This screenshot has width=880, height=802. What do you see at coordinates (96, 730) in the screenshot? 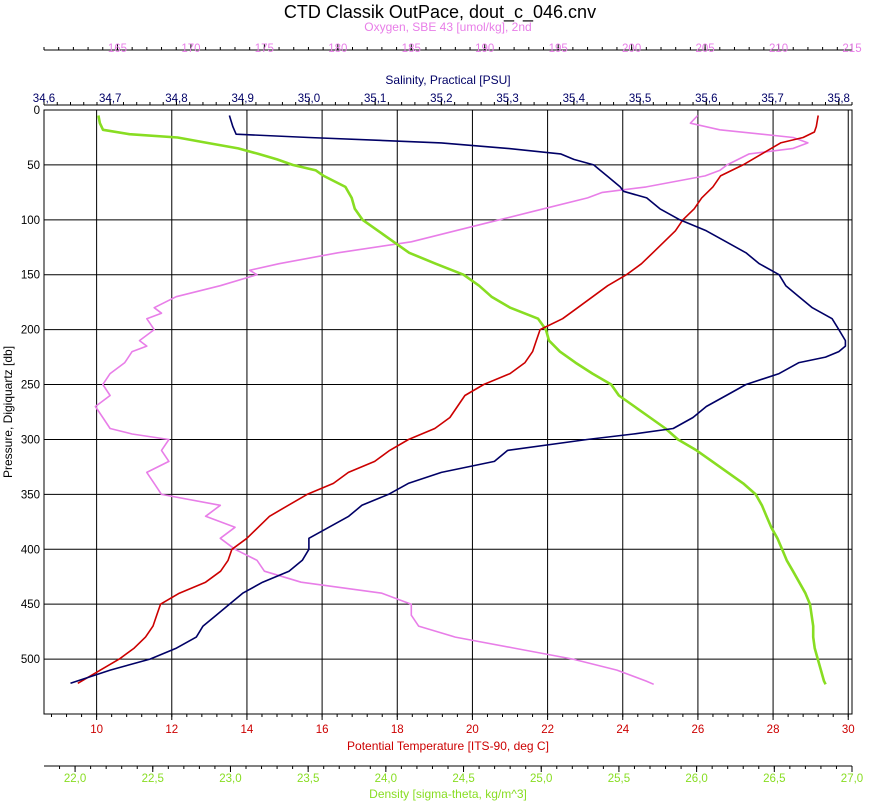
I see `temperature-tick-label: 10` at bounding box center [96, 730].